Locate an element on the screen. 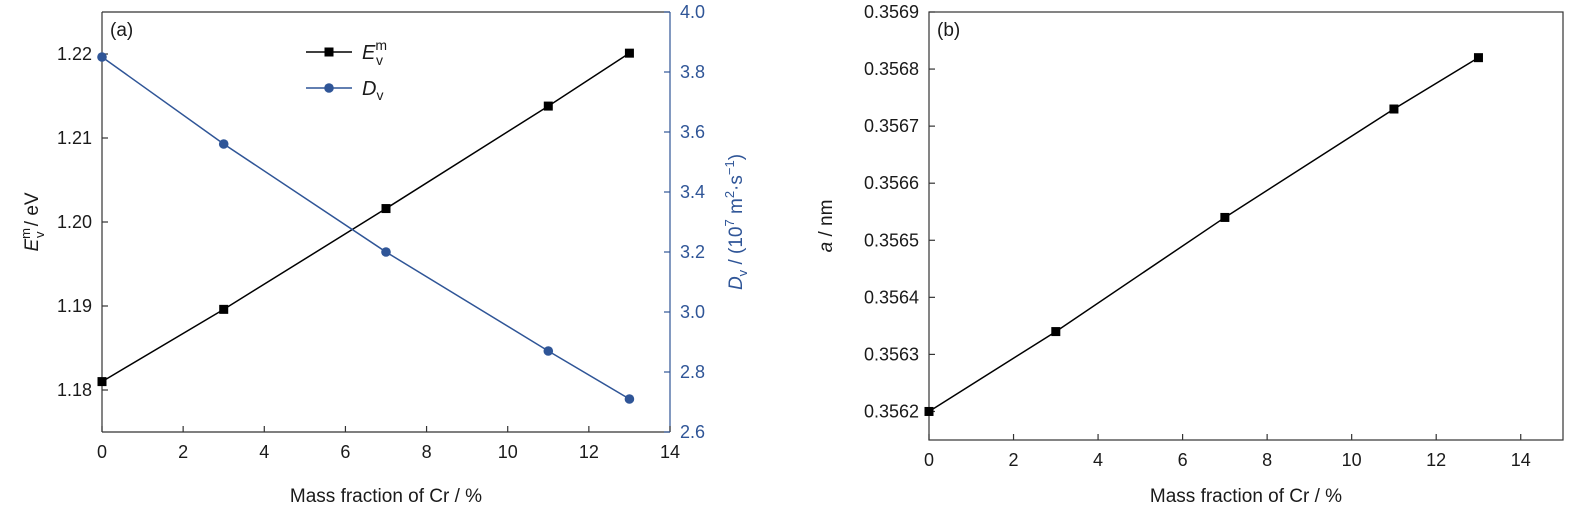  y-tick-label: 0.3564 is located at coordinates (891, 297).